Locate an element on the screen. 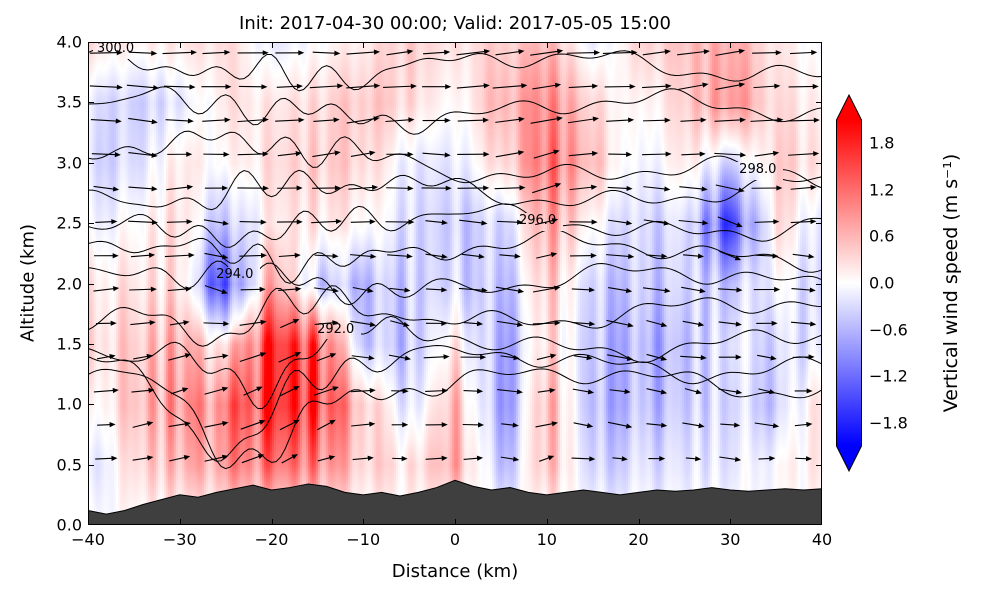  colorbar-tick-label: −0.6 is located at coordinates (888, 330).